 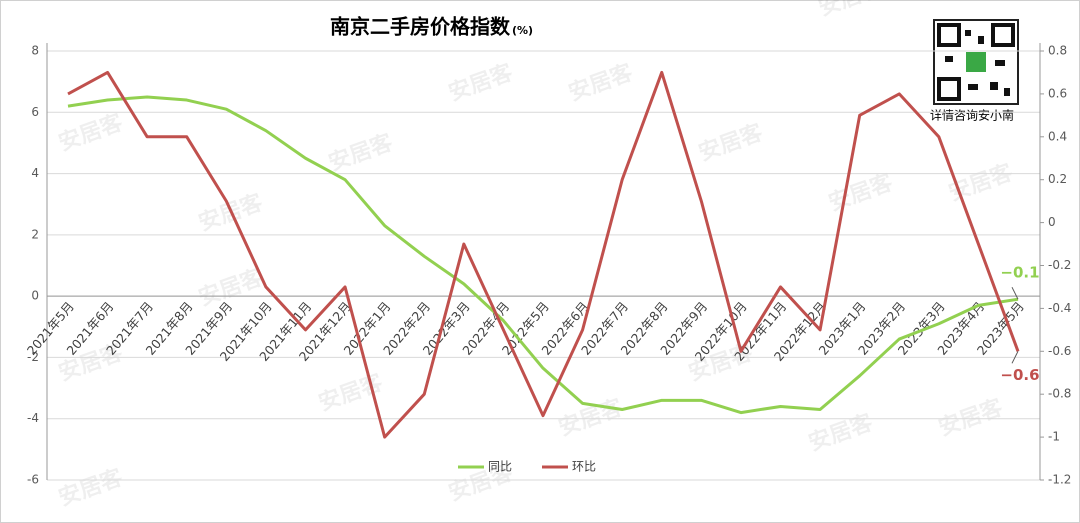 What do you see at coordinates (33, 480) in the screenshot?
I see `y-tick-label: -6` at bounding box center [33, 480].